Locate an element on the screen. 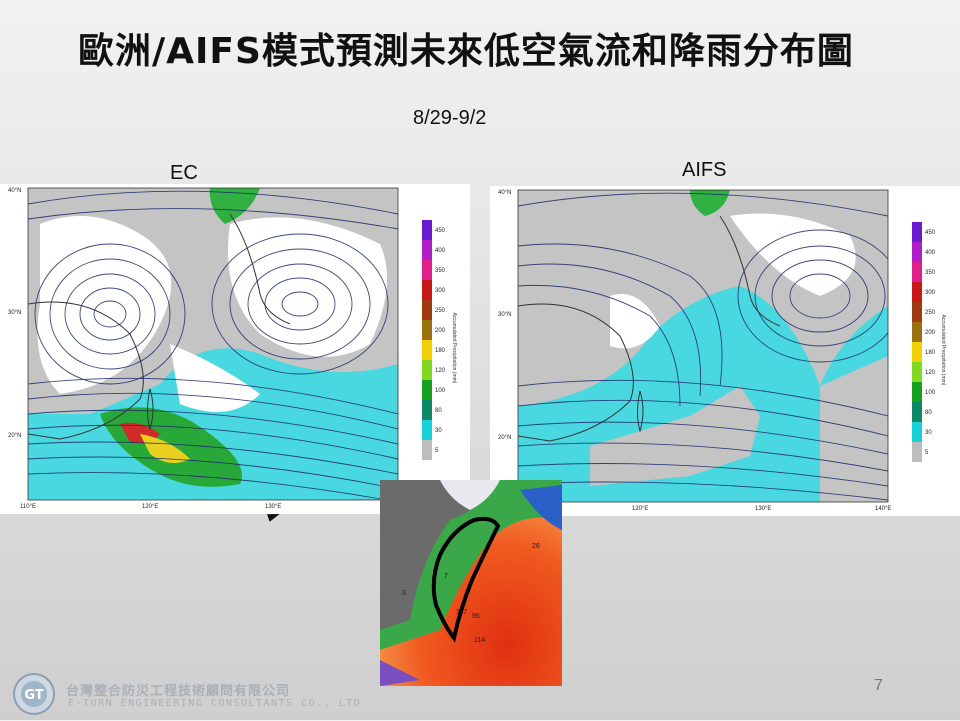  station-value: 3 is located at coordinates (404, 593).